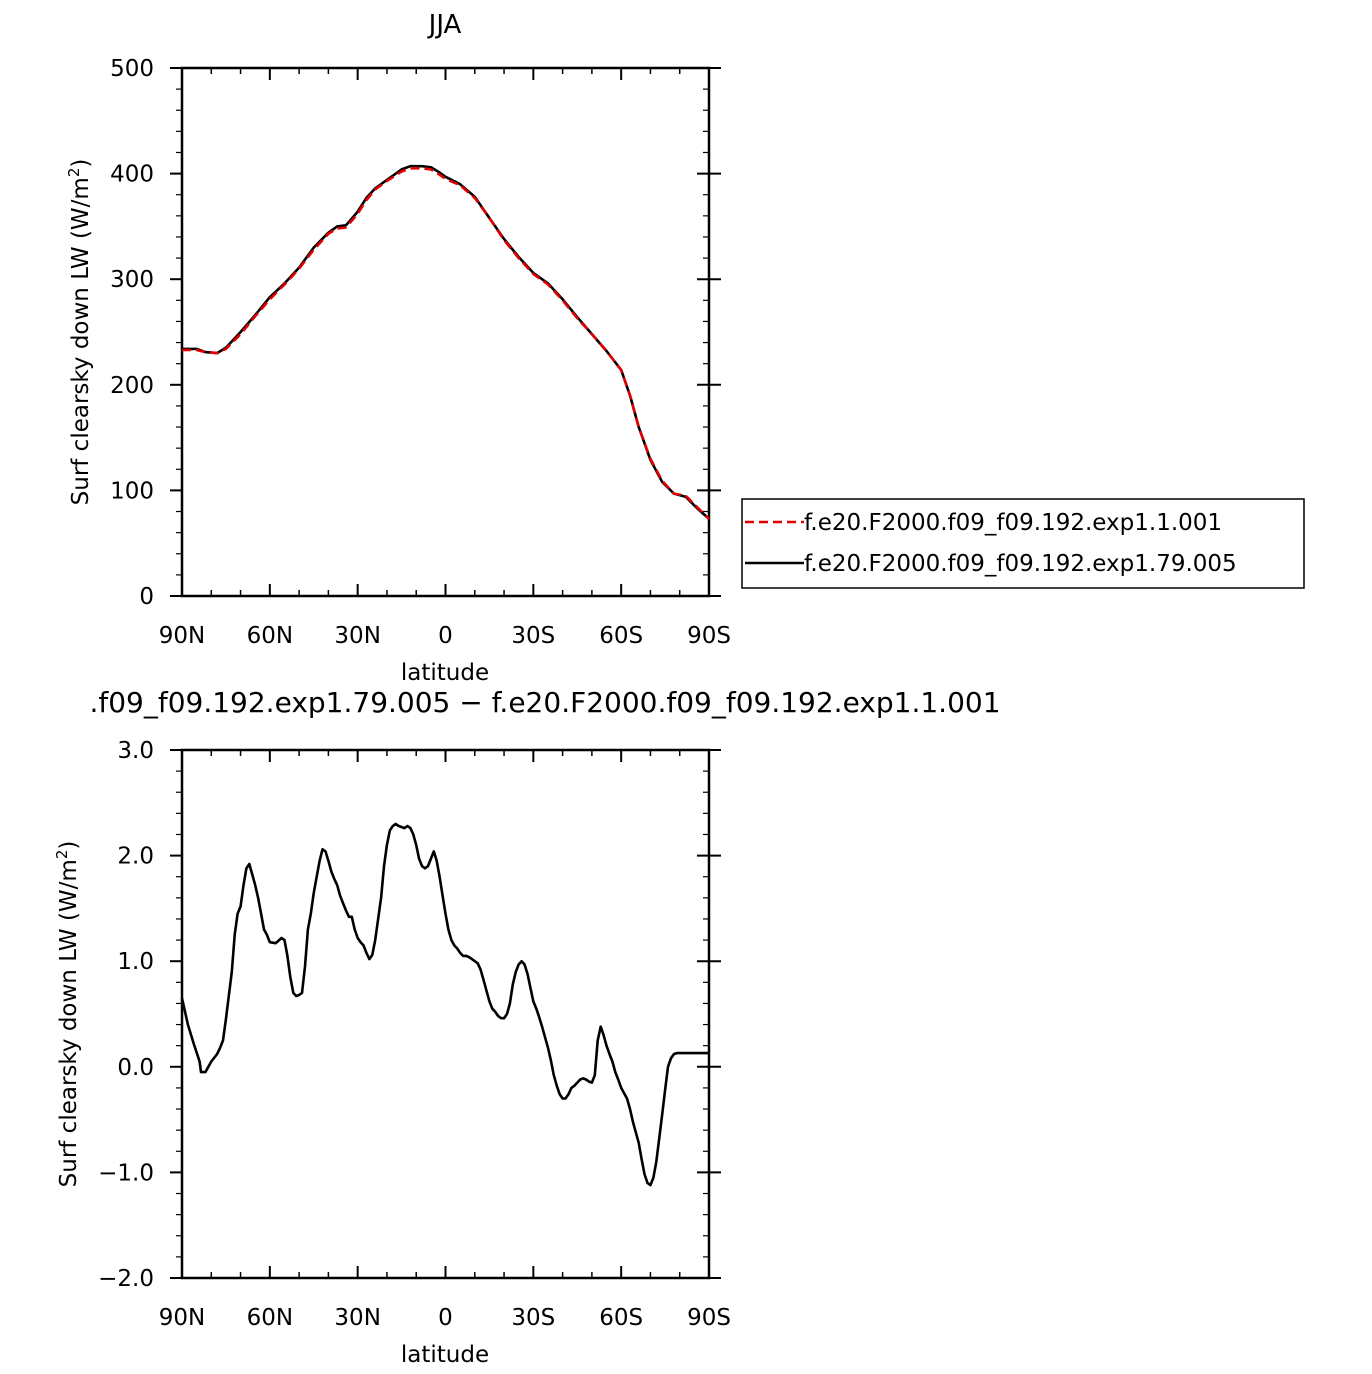 This screenshot has width=1372, height=1374. Describe the element at coordinates (135, 857) in the screenshot. I see `bottom-y-tick-label: 2.0` at that location.